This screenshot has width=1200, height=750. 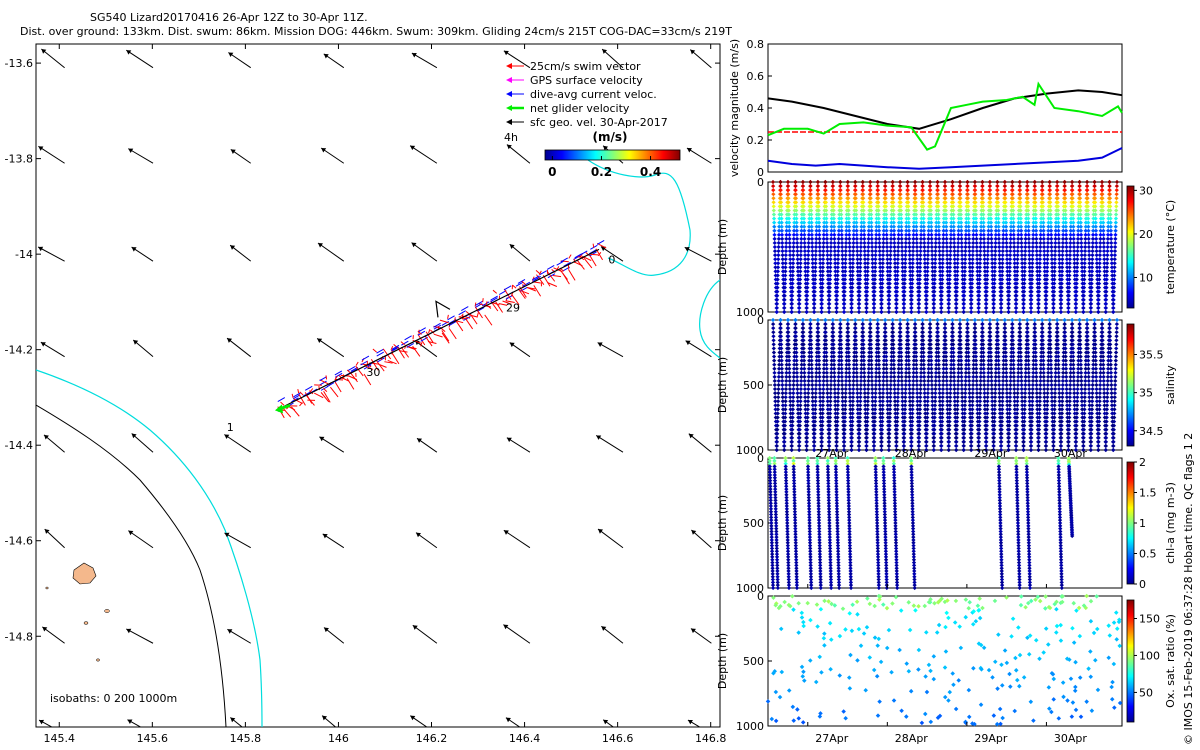 I want to click on colorbar-title: (m/s), so click(x=610, y=137).